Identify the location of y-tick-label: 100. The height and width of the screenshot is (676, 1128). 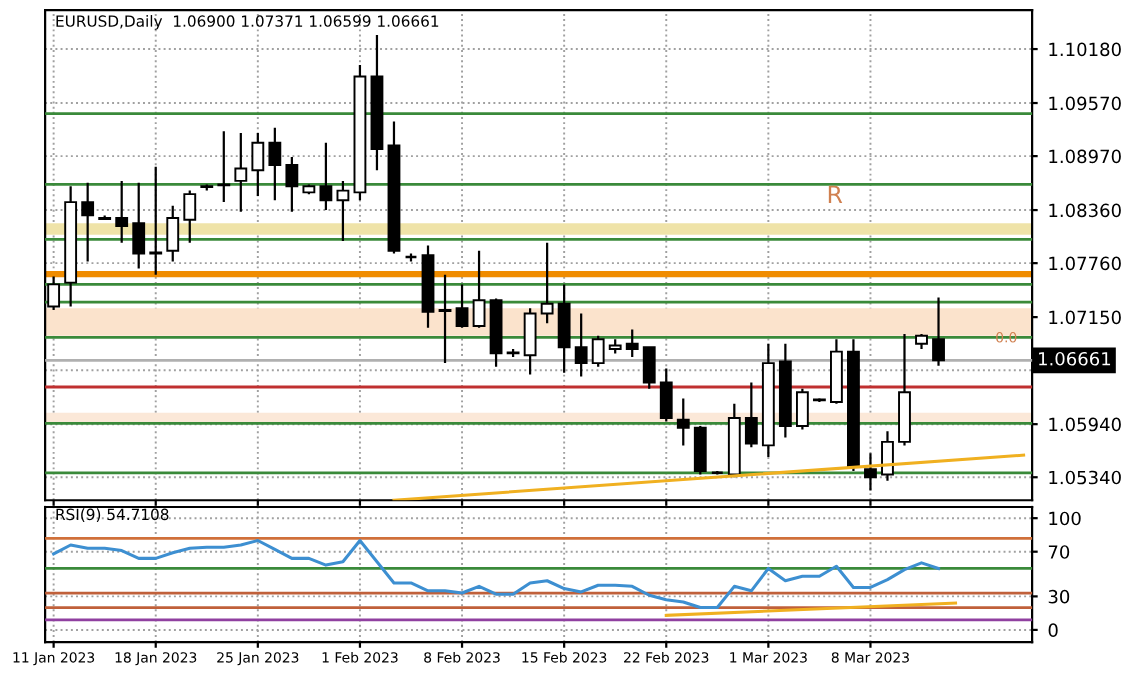
(1065, 518).